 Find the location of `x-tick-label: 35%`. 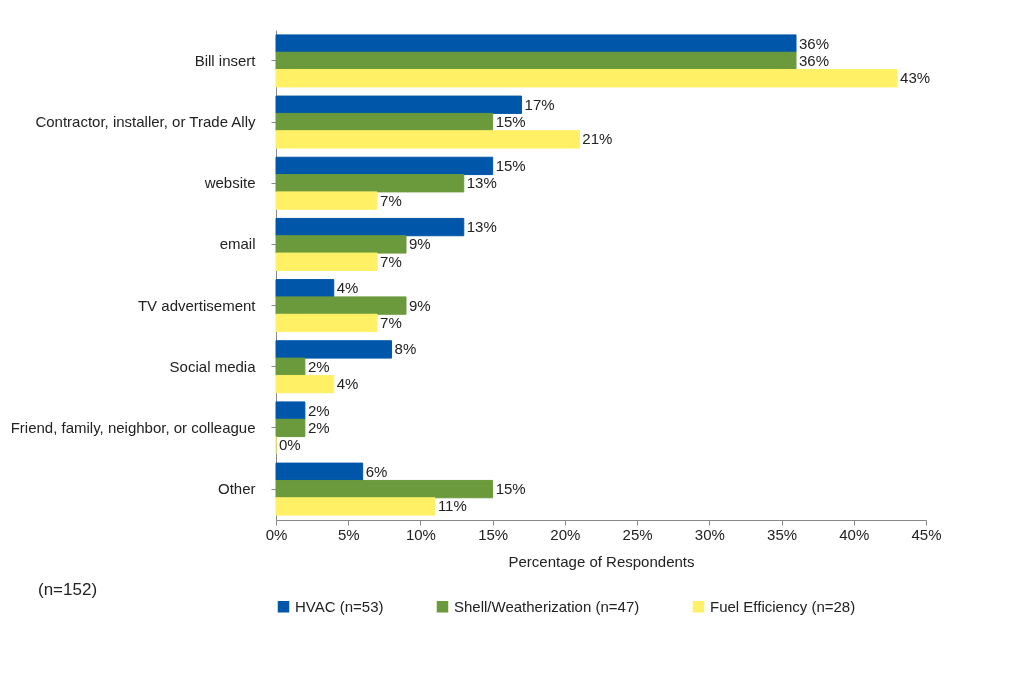

x-tick-label: 35% is located at coordinates (782, 534).